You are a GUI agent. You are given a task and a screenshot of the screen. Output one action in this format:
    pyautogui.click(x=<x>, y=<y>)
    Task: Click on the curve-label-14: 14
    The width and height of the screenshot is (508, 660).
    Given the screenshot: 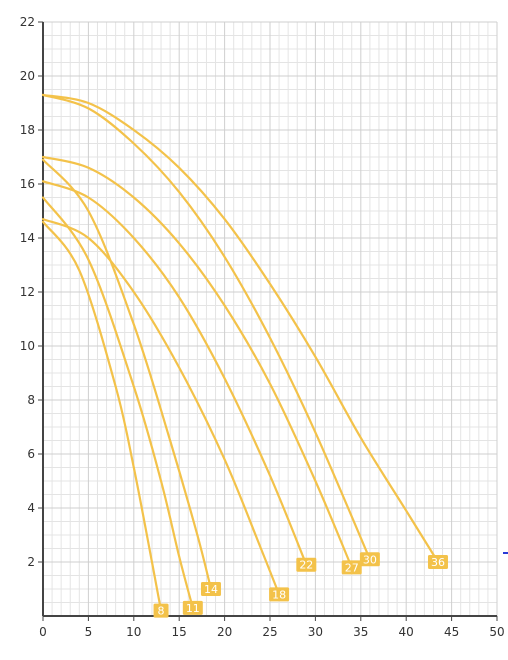 What is the action you would take?
    pyautogui.click(x=210, y=589)
    